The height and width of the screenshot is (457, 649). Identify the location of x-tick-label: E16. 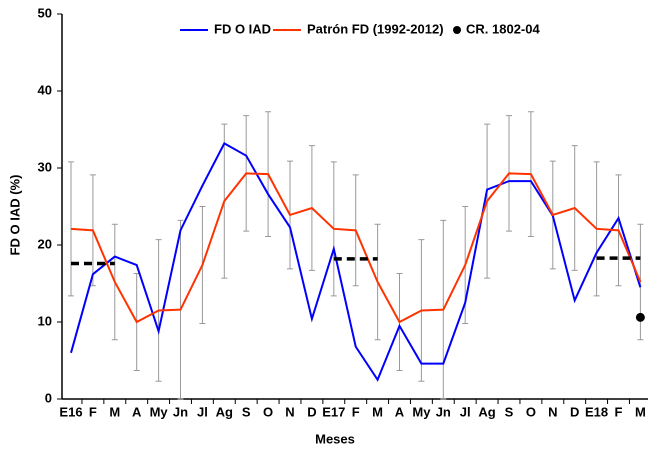
(70, 411).